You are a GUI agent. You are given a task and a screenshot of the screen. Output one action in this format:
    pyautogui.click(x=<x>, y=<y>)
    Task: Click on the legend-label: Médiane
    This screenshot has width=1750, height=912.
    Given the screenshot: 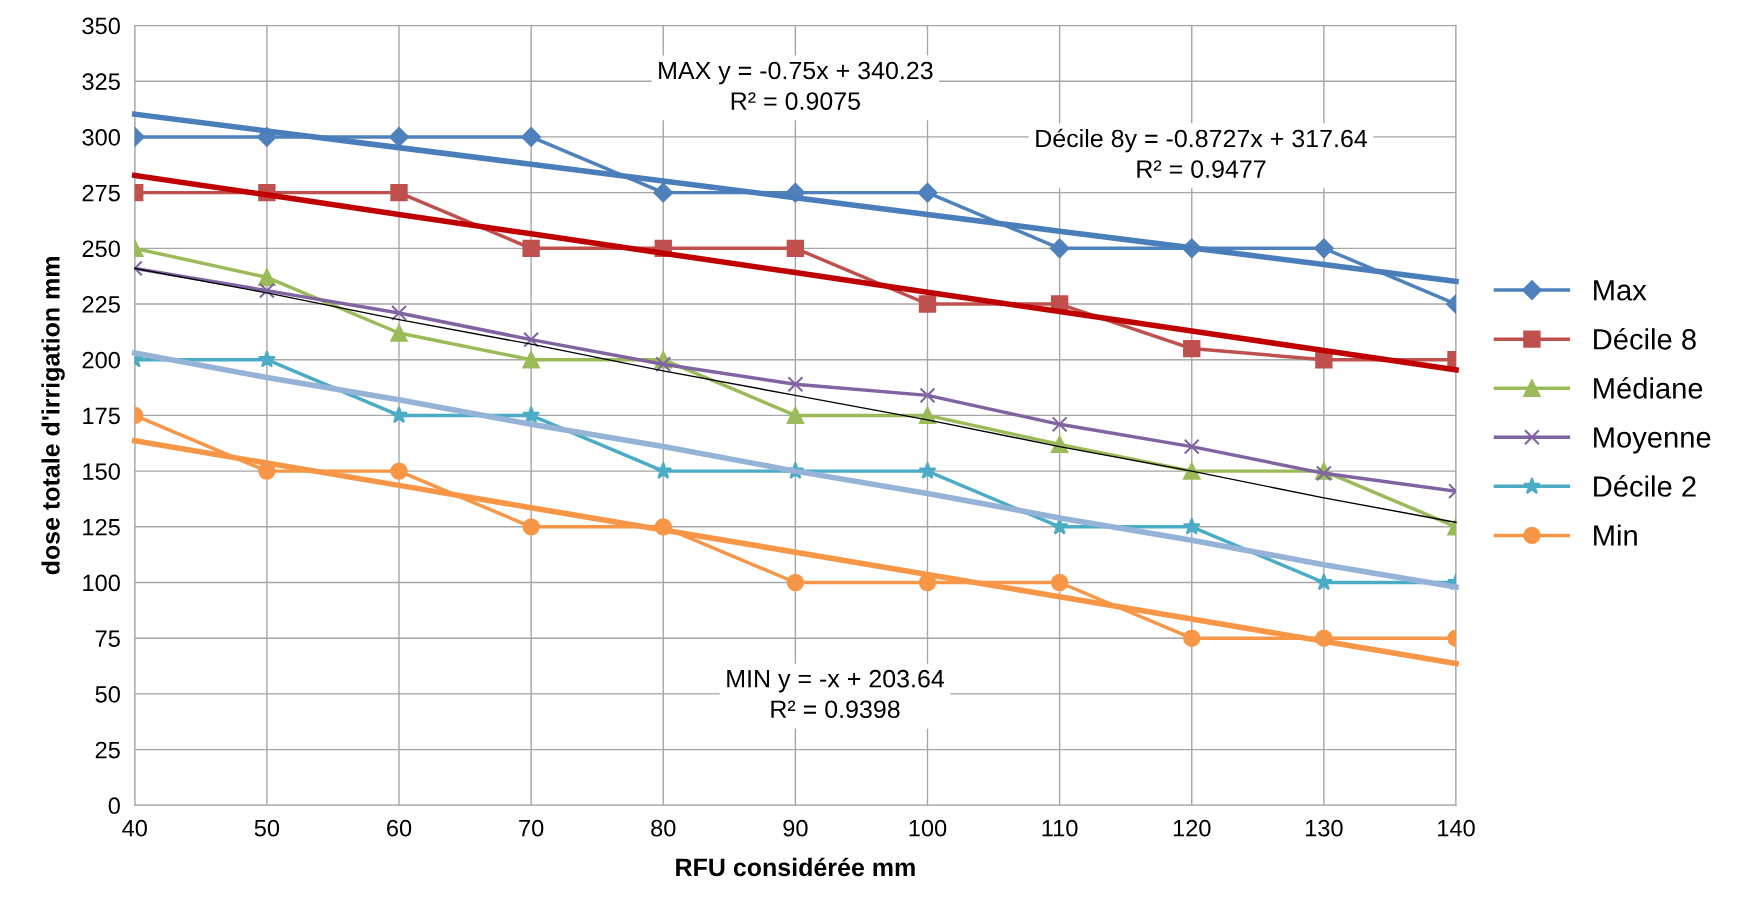 What is the action you would take?
    pyautogui.click(x=1648, y=387)
    